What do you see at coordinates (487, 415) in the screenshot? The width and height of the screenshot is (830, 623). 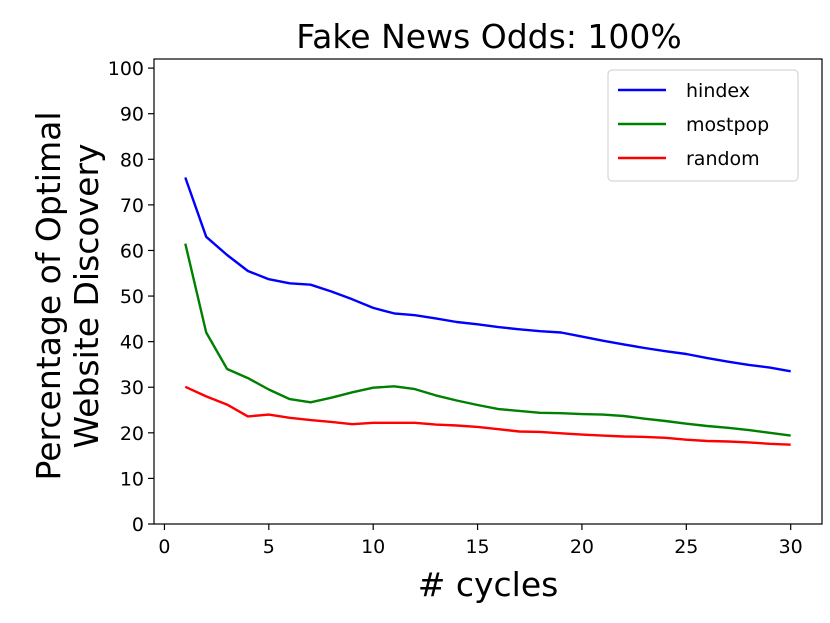 I see `series-line-random` at bounding box center [487, 415].